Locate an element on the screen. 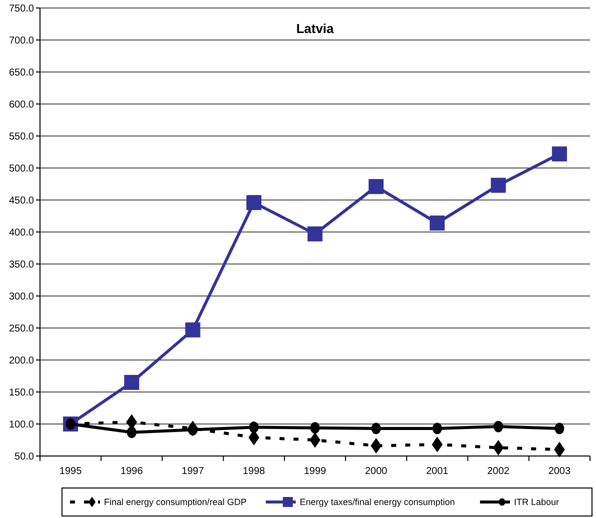  y-tick-label: 100.0 is located at coordinates (21, 425).